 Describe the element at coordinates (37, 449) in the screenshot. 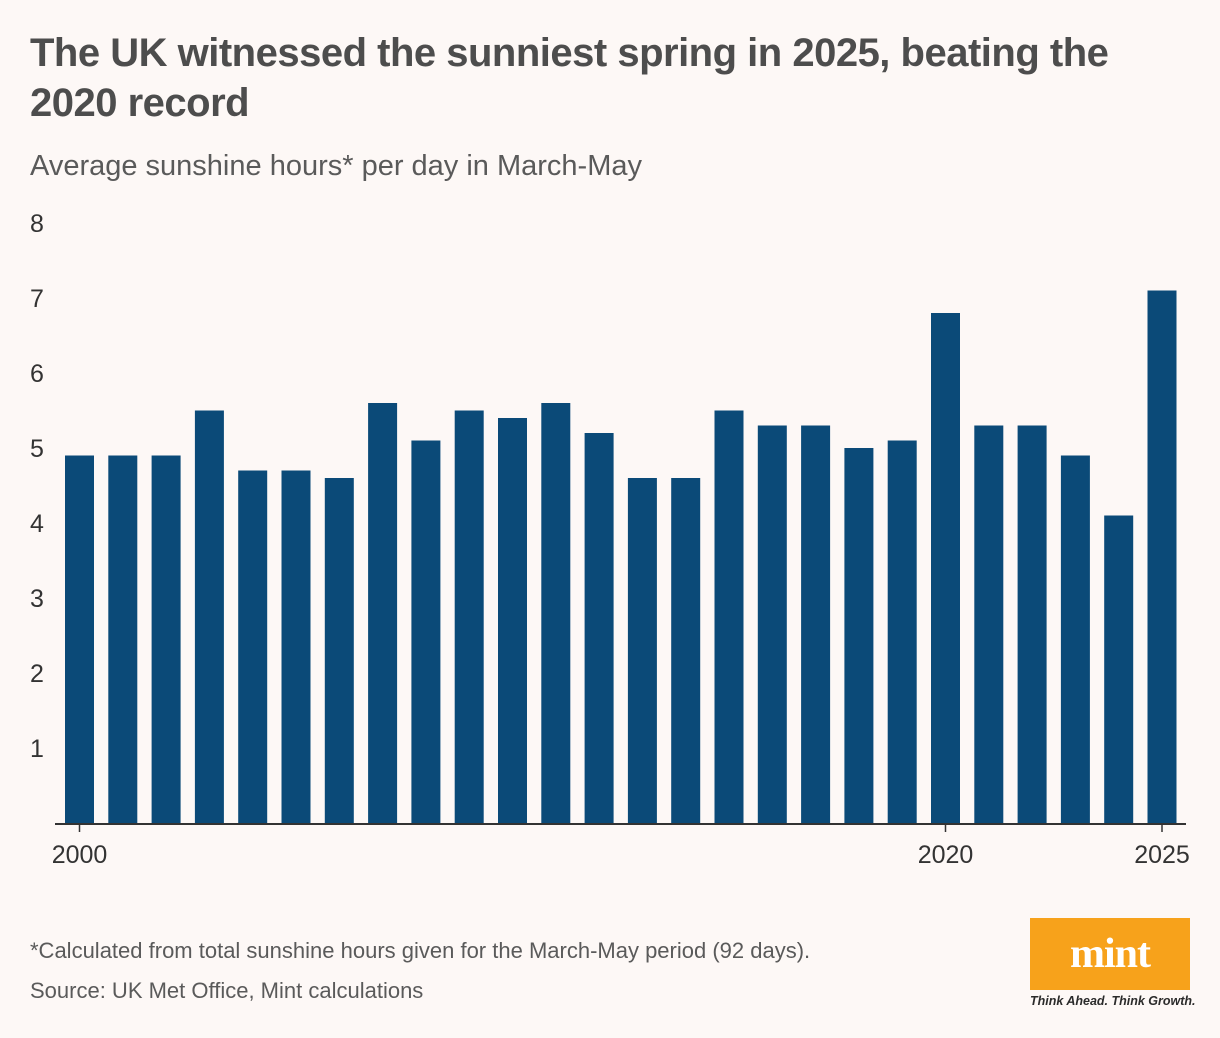

I see `y-tick-label: 5` at that location.